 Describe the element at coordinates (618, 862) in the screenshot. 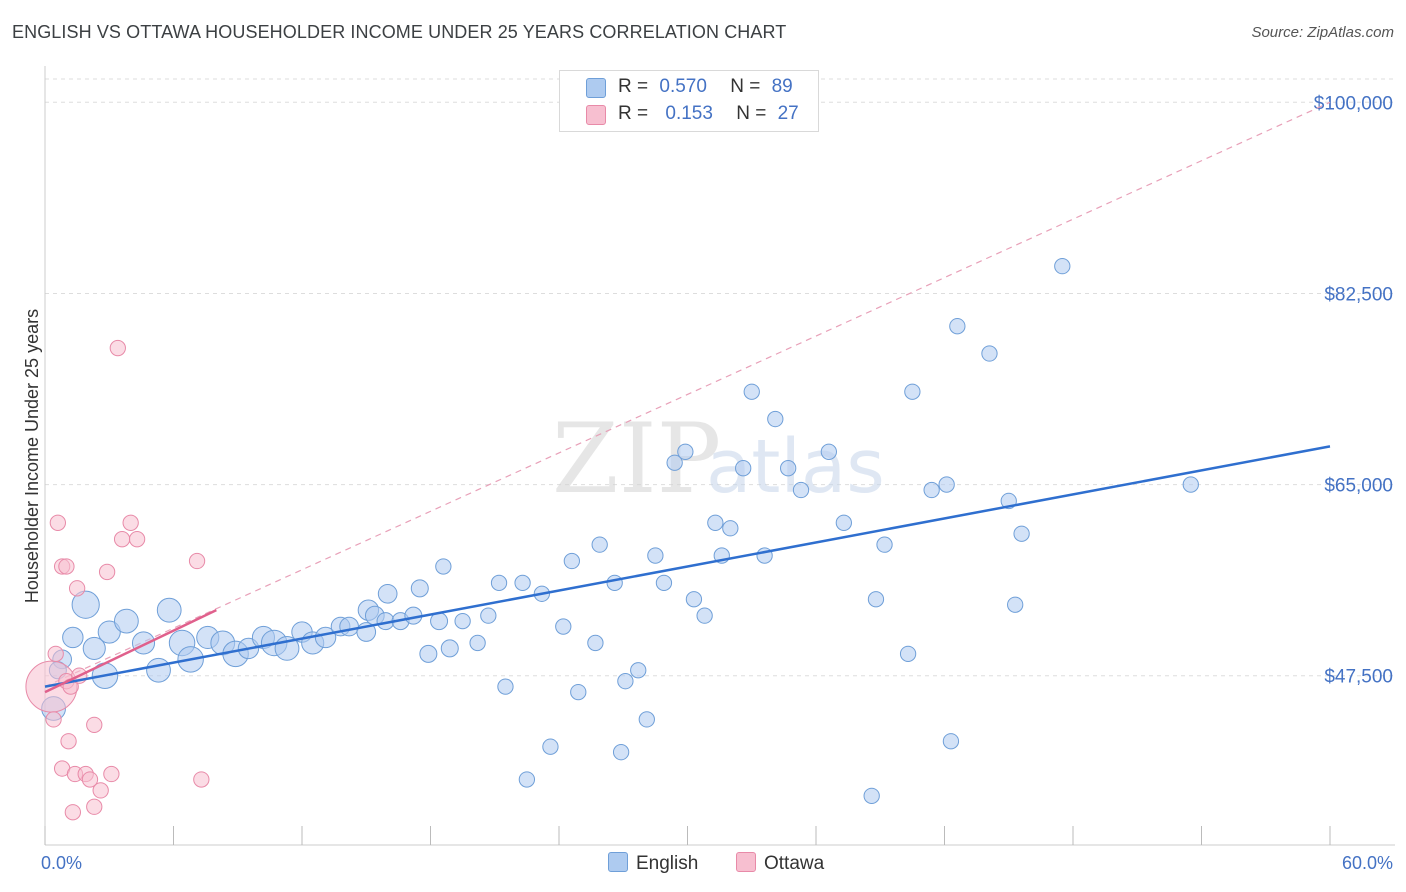

I see `bottom-legend-swatch-english` at that location.